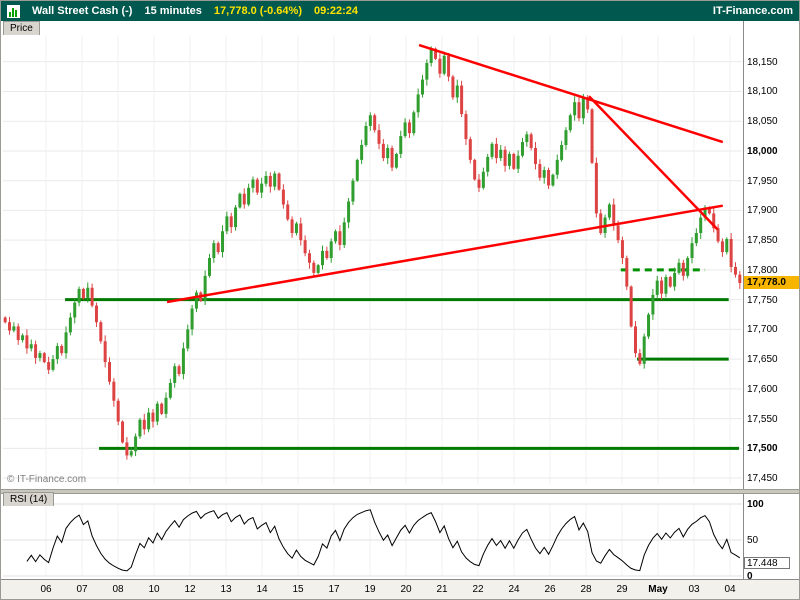  I want to click on brand-label: IT-Finance.com, so click(752, 11).